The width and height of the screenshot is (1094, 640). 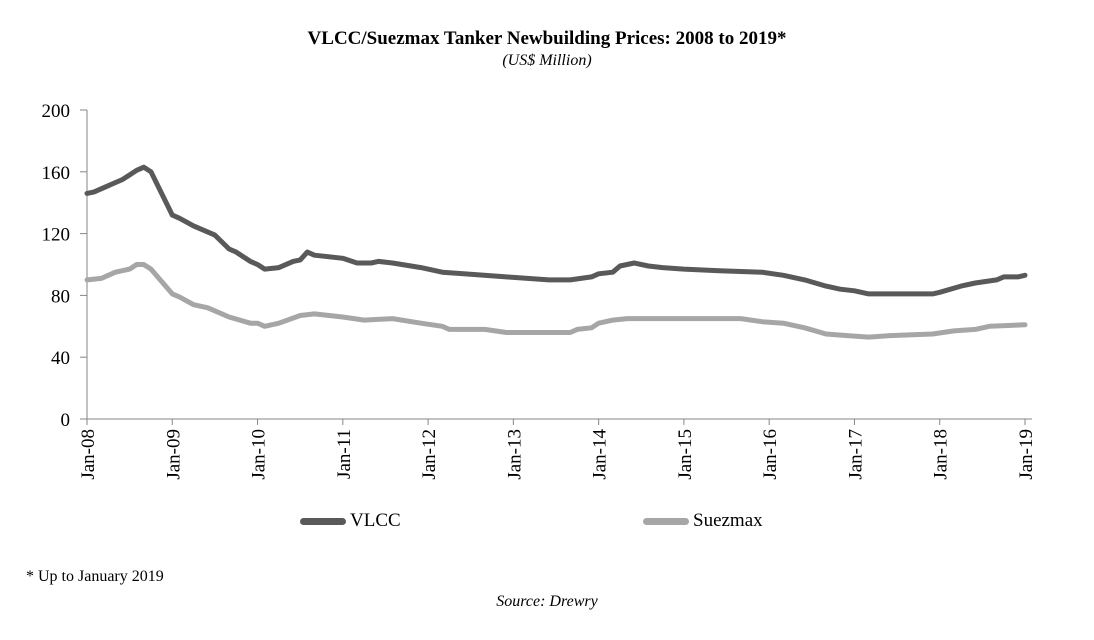 What do you see at coordinates (666, 521) in the screenshot?
I see `legend-swatch-suezmax` at bounding box center [666, 521].